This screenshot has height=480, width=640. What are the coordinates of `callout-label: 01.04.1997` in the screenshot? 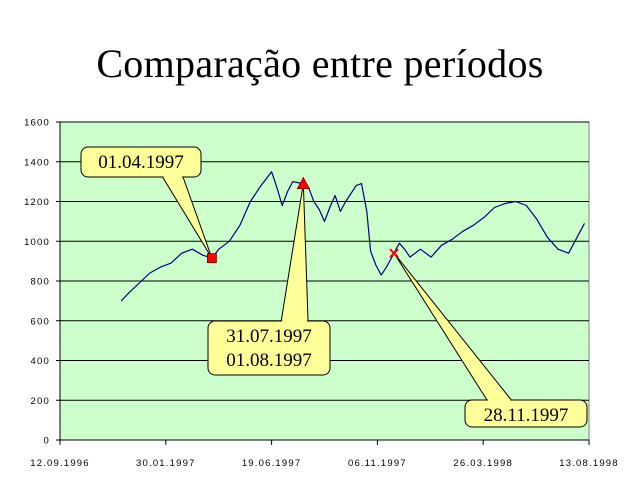 It's located at (141, 162).